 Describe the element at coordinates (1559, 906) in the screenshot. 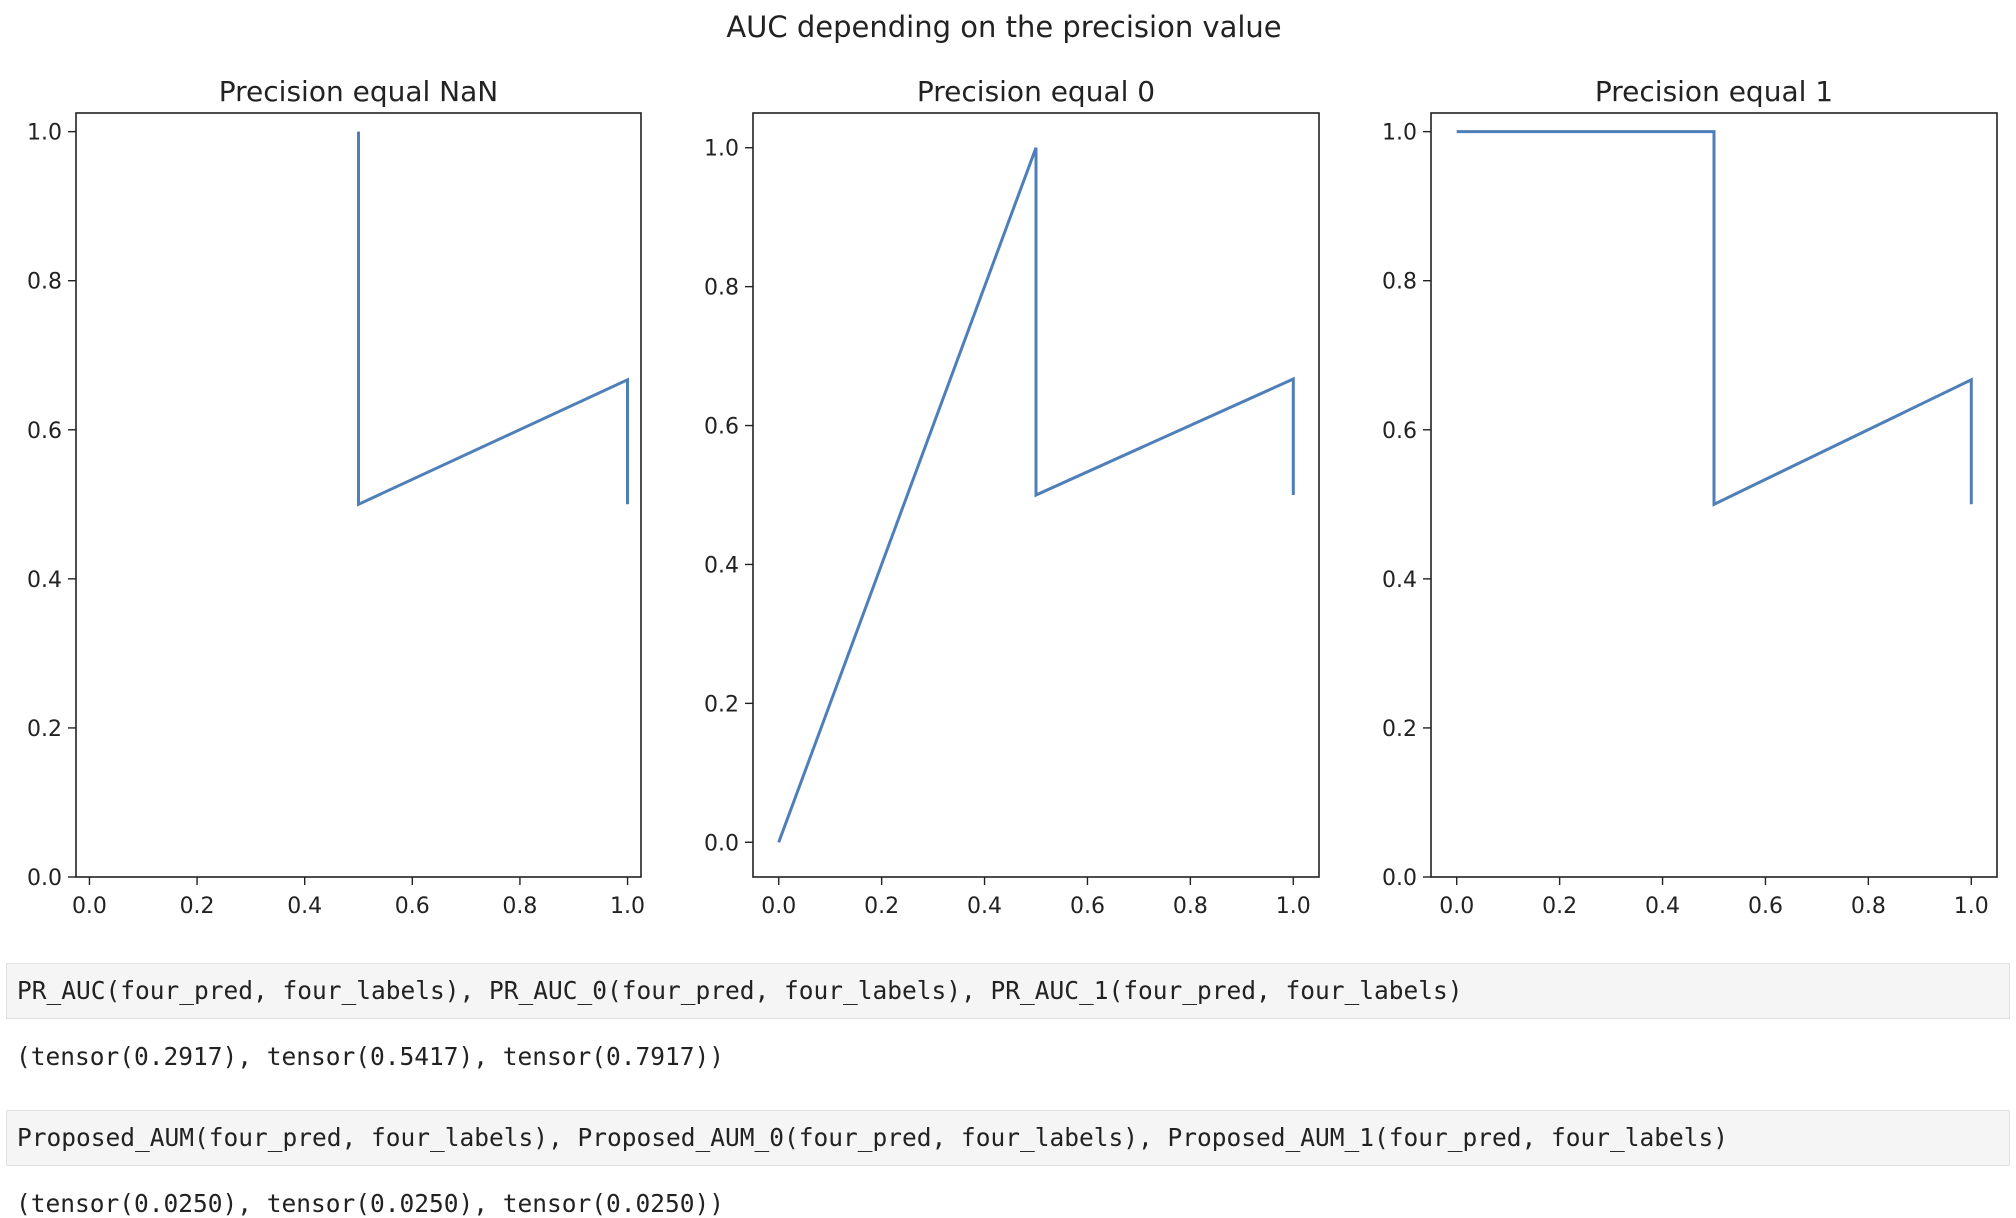

I see `subplot-3-x-tick-label: 0.2` at that location.